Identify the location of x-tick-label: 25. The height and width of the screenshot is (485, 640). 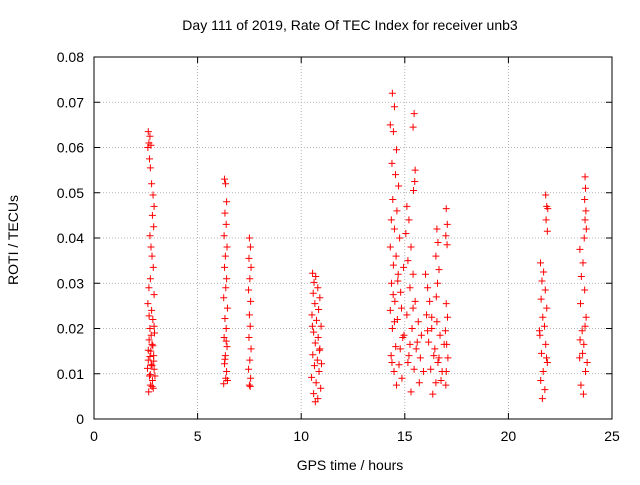
(612, 436).